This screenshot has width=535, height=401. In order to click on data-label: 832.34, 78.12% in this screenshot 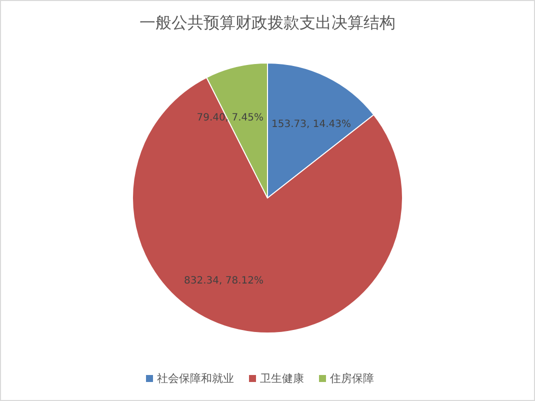, I will do `click(224, 281)`.